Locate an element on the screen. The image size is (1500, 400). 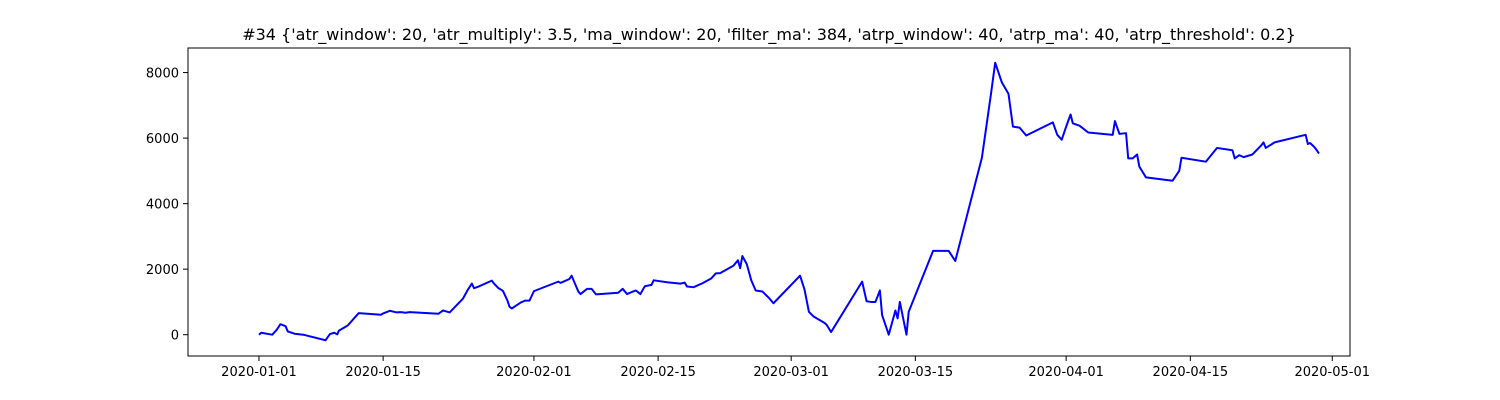
y-tick-label: 8000 is located at coordinates (162, 74).